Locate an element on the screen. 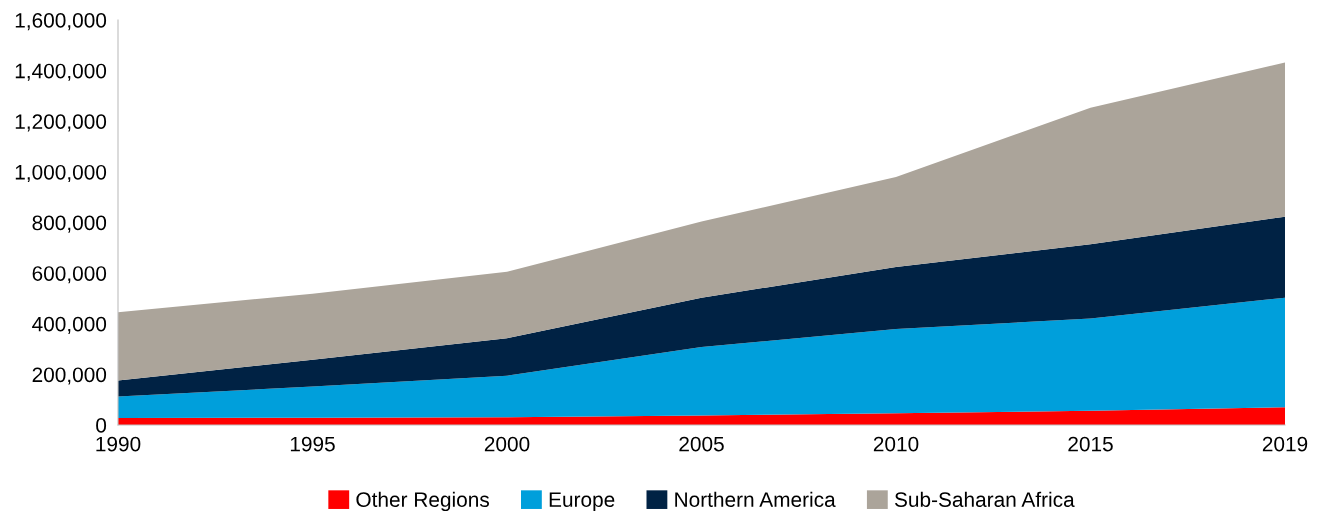 This screenshot has width=1323, height=518. legend-label: Sub-Saharan Africa is located at coordinates (984, 499).